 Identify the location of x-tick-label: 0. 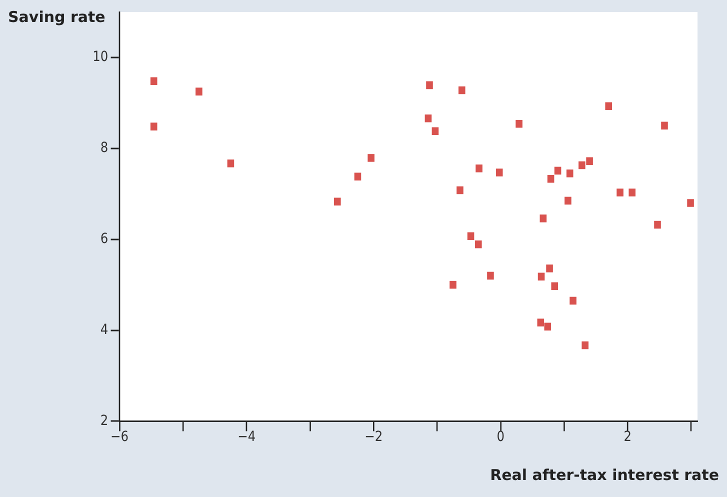
(500, 438).